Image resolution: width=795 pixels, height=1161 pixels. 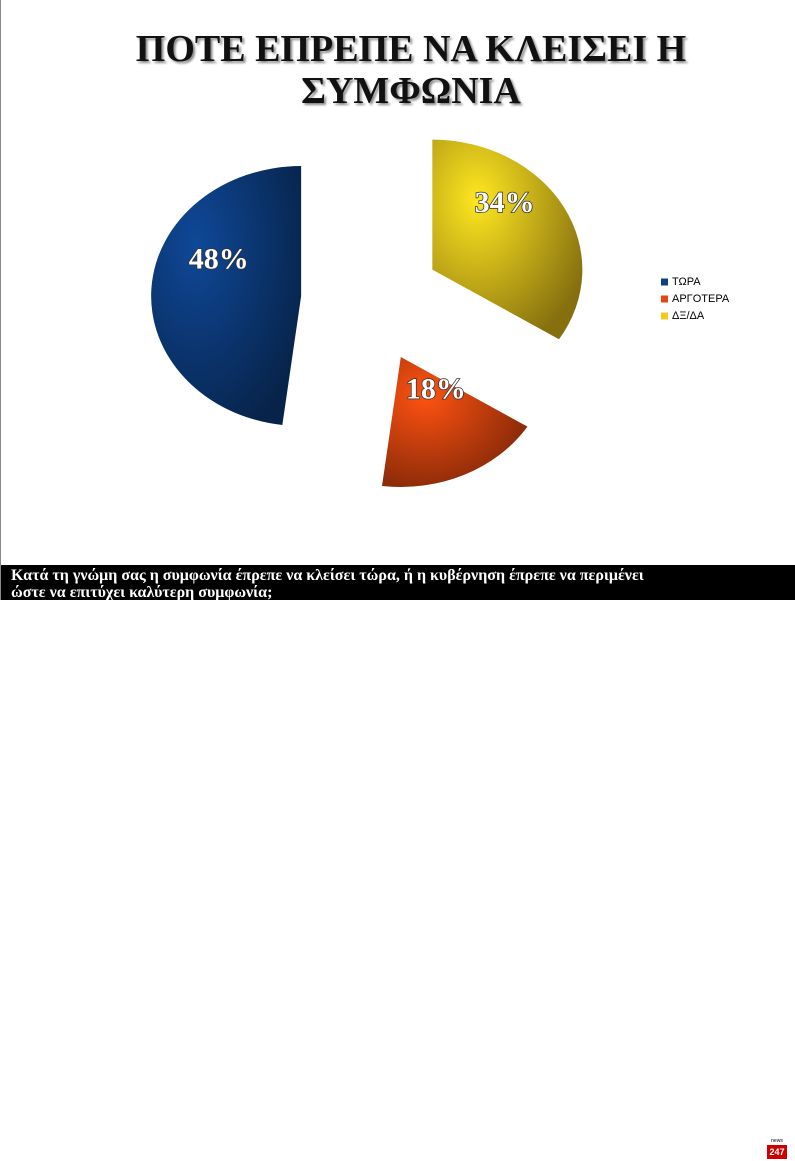 What do you see at coordinates (411, 70) in the screenshot?
I see `chart-title: ΠΟΤΕ ΕΠΡΕΠΕ ΝΑ ΚΛΕΙΣΕΙ Η ΣΥΜΦΩΝΙΑ` at bounding box center [411, 70].